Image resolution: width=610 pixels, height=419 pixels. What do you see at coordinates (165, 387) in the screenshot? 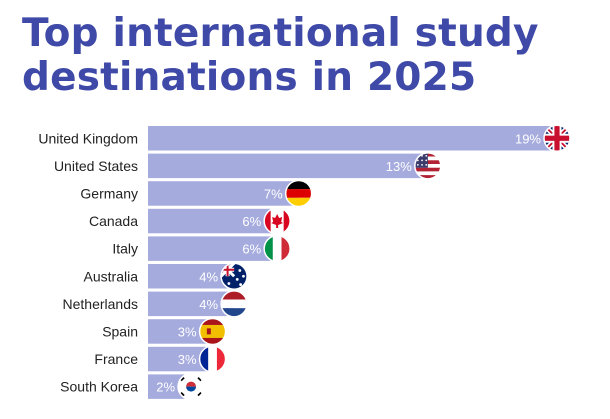
I see `value-label: 2%` at bounding box center [165, 387].